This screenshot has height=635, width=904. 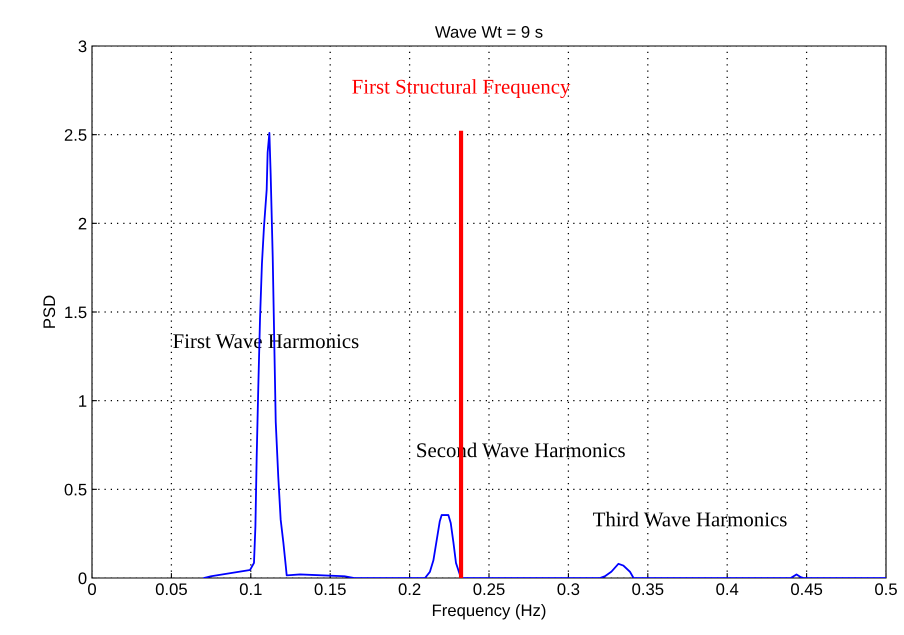 I want to click on y-tick-label: 2.5, so click(x=75, y=135).